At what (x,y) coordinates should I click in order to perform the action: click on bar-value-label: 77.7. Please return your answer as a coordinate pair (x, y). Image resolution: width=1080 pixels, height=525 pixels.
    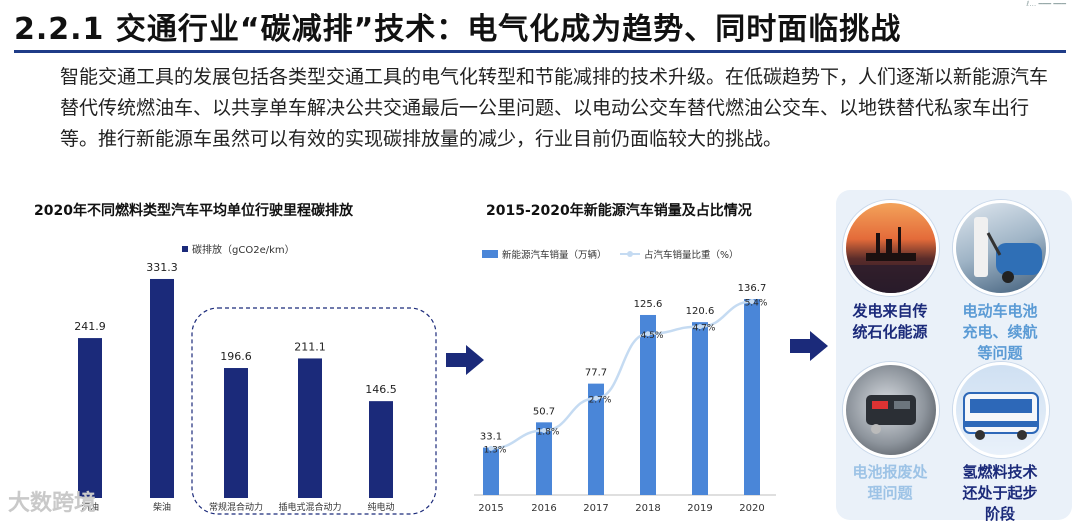
    Looking at the image, I should click on (596, 373).